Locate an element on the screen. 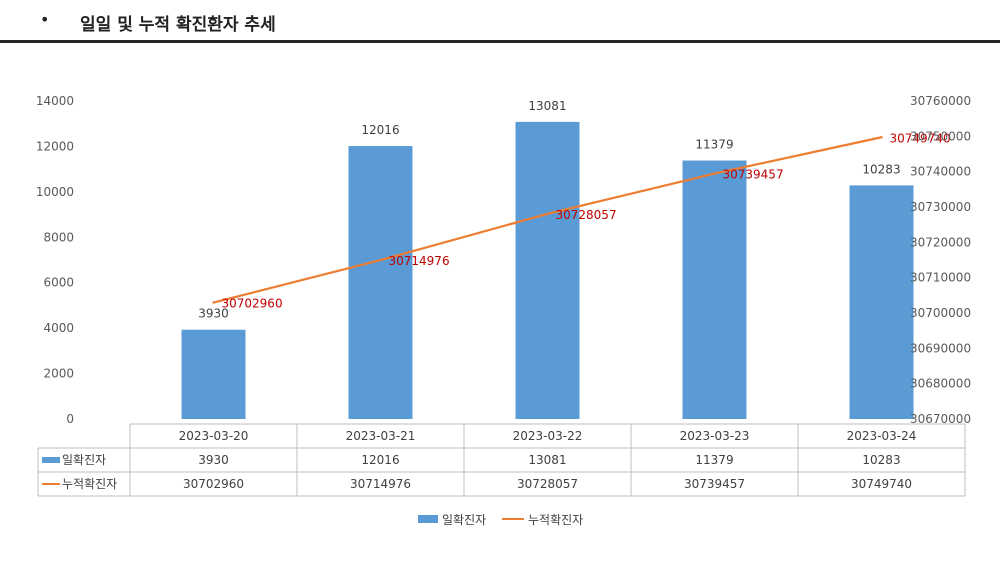 The width and height of the screenshot is (1000, 562). table-cell: 3930 is located at coordinates (213, 460).